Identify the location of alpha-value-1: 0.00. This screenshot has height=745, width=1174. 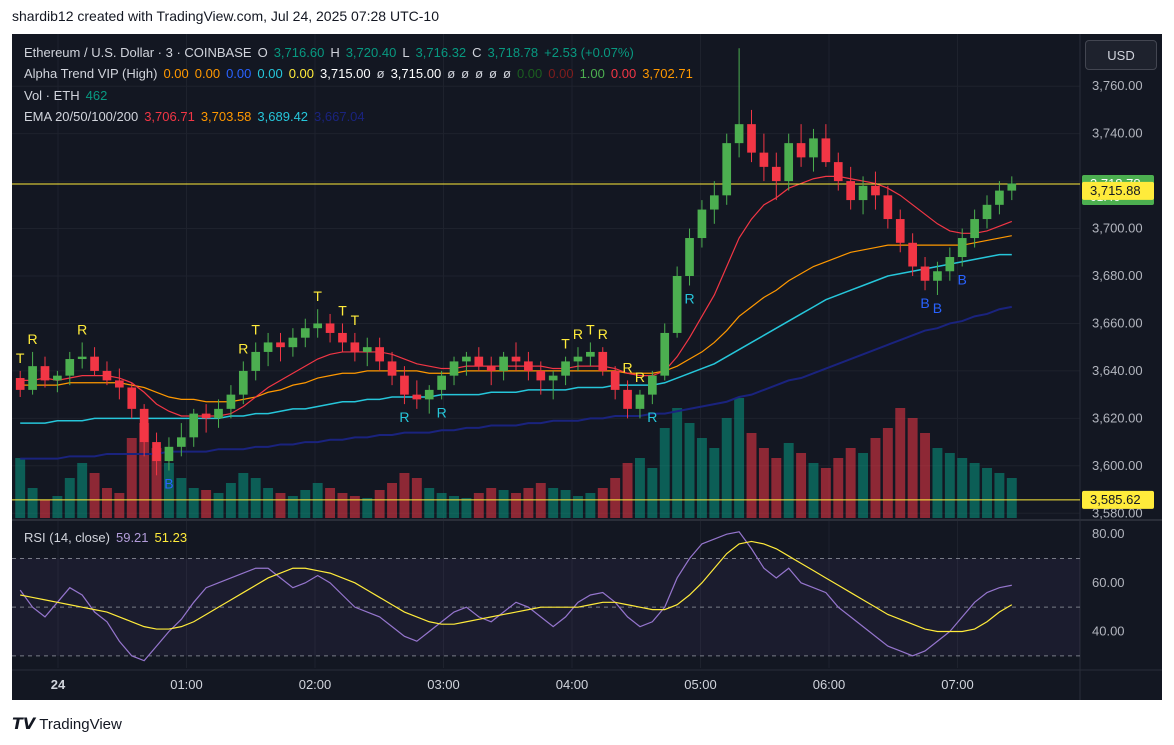
(207, 73).